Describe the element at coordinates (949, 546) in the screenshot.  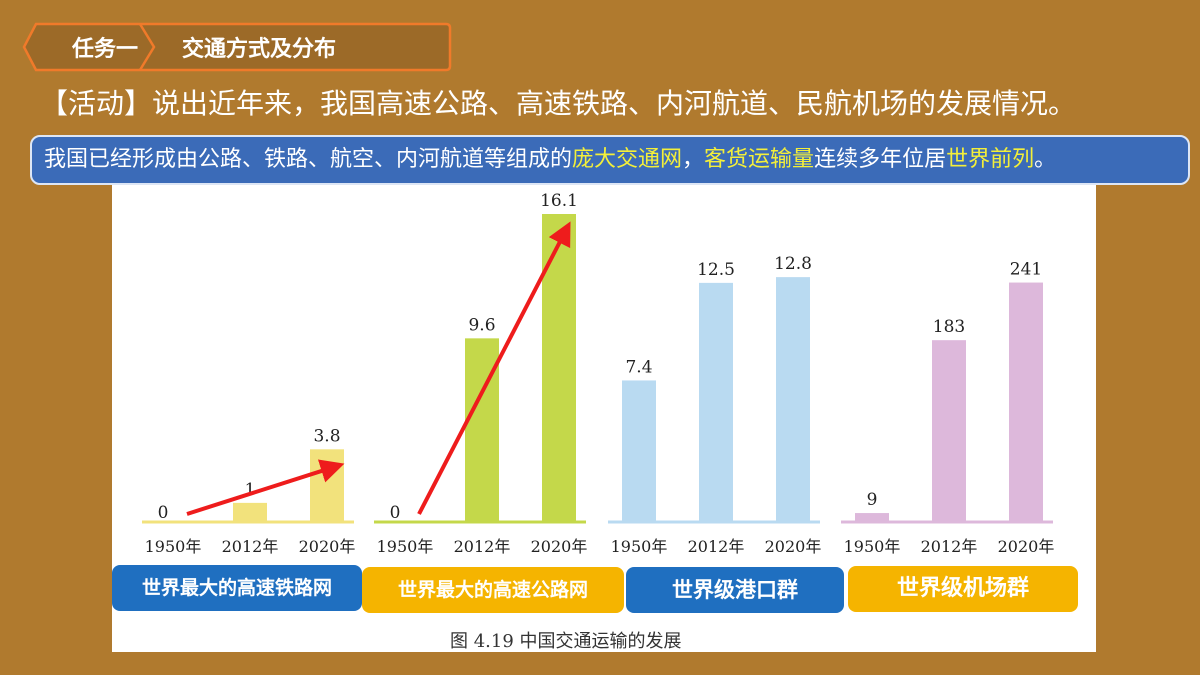
I see `chart-3-tick-label-1: 2012年` at that location.